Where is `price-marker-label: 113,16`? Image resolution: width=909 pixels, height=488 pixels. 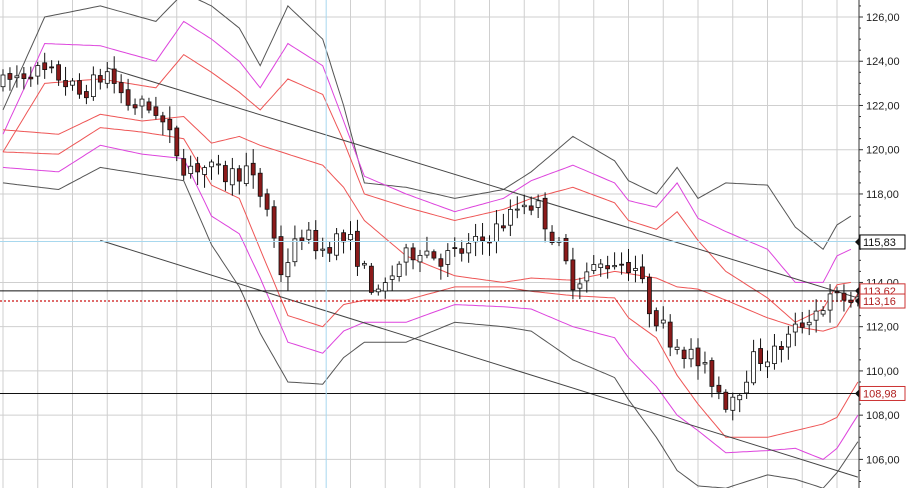 price-marker-label: 113,16 is located at coordinates (879, 302).